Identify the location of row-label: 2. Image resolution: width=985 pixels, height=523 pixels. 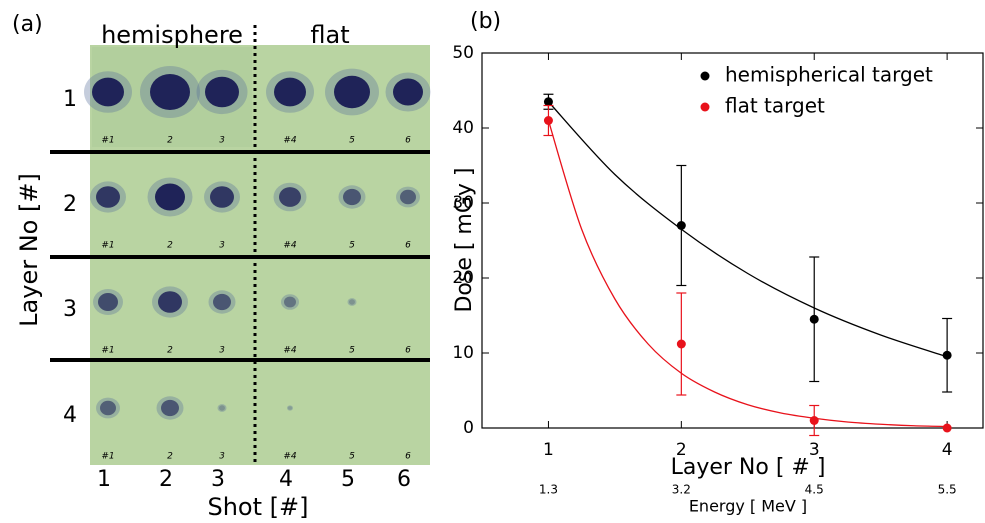
(70, 204).